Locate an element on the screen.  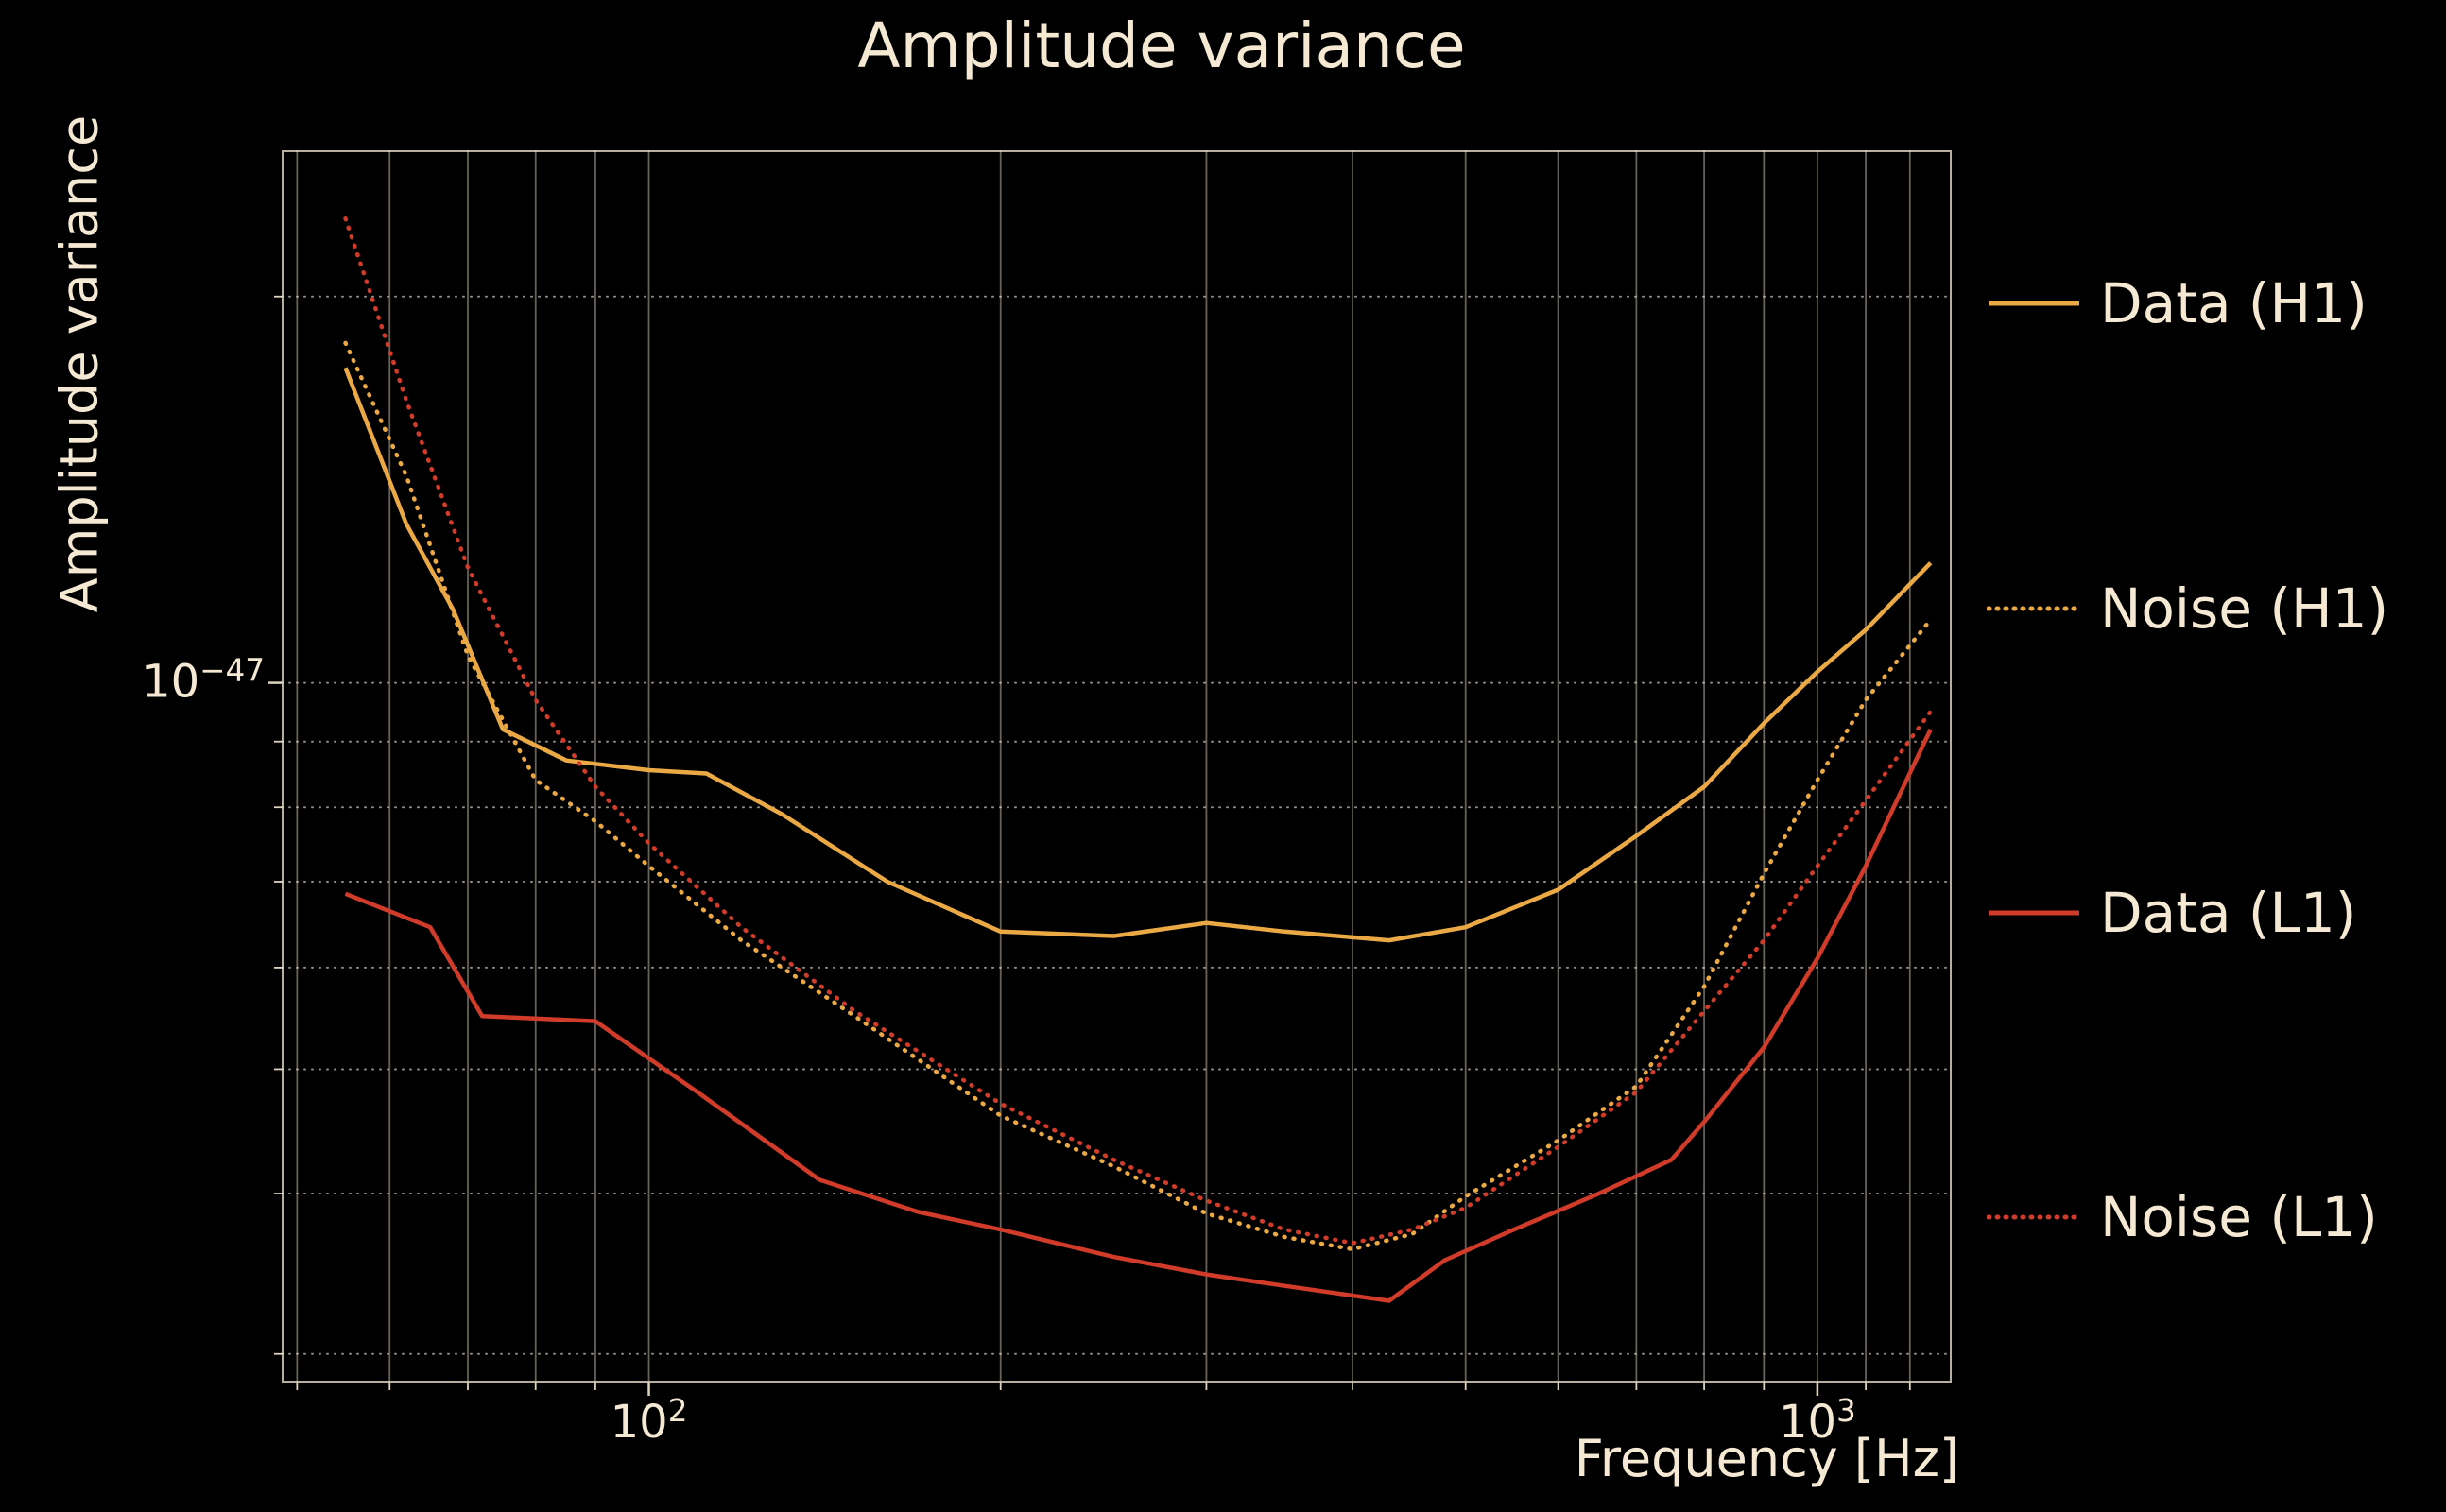
legend-entry-noise-h1: Noise (H1) is located at coordinates (2188, 608).